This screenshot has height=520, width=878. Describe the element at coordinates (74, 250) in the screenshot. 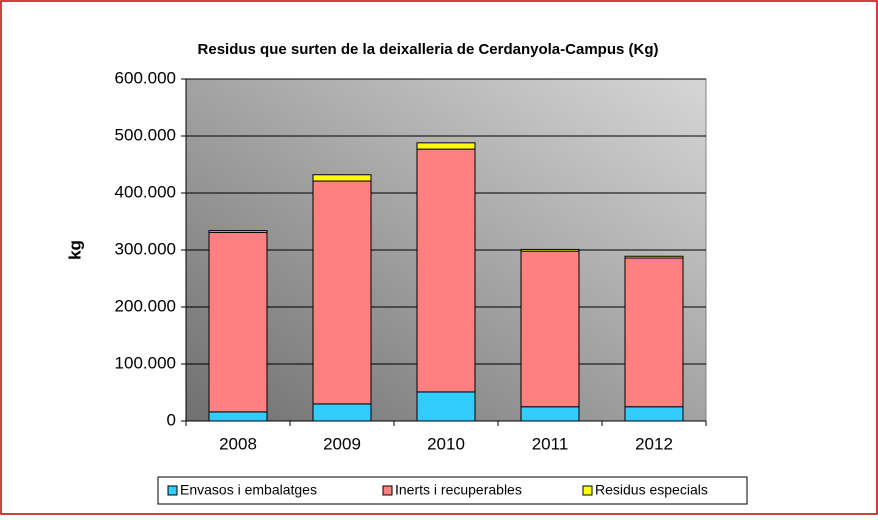

I see `y-axis-label: kg` at that location.